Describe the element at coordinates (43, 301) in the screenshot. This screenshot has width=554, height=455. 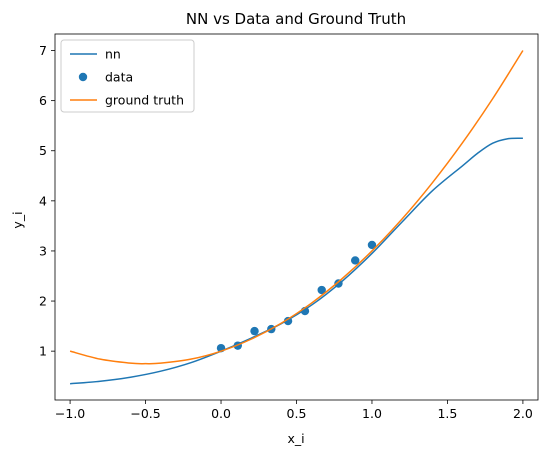
I see `y-tick-label: 2` at that location.